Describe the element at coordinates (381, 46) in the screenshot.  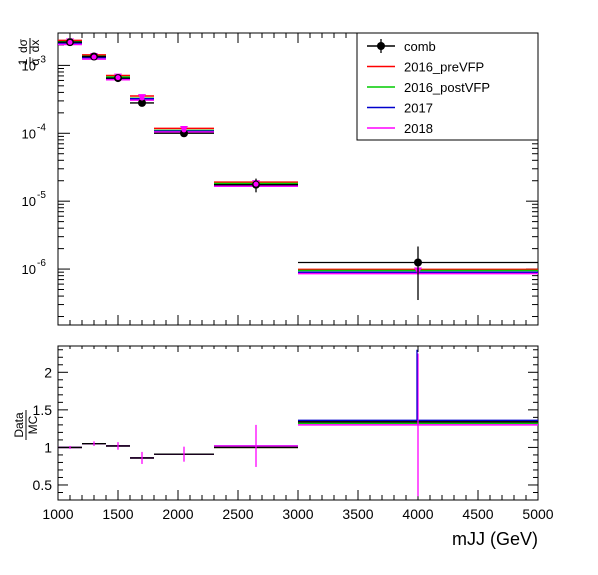
I see `legend-swatch-point` at that location.